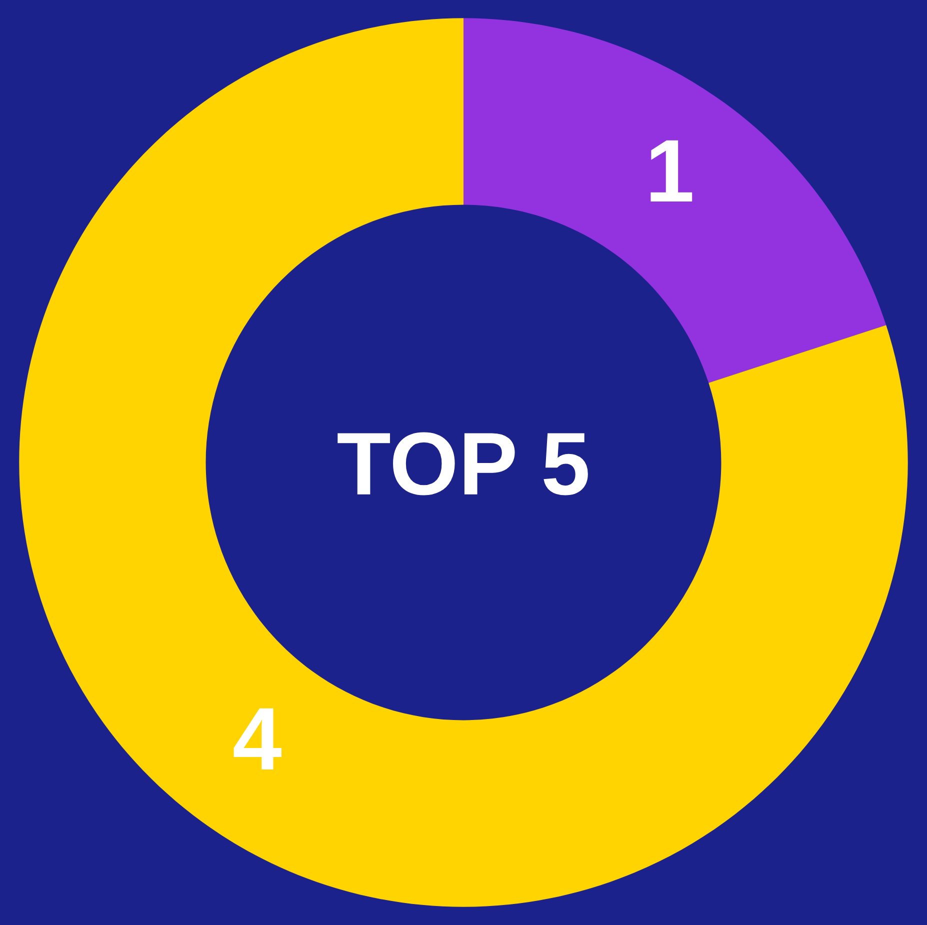 The image size is (927, 925). What do you see at coordinates (671, 171) in the screenshot?
I see `data-label: 1` at bounding box center [671, 171].